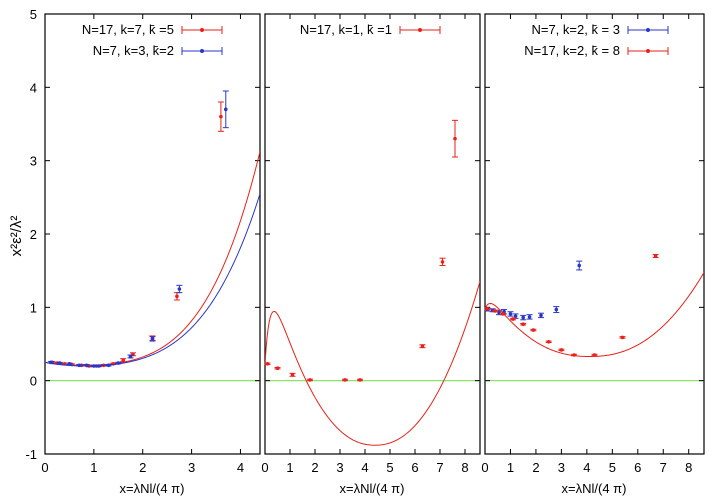 The width and height of the screenshot is (712, 498). I want to click on panel-2-legend: N=17, k=1, k̄ =1, so click(370, 29).